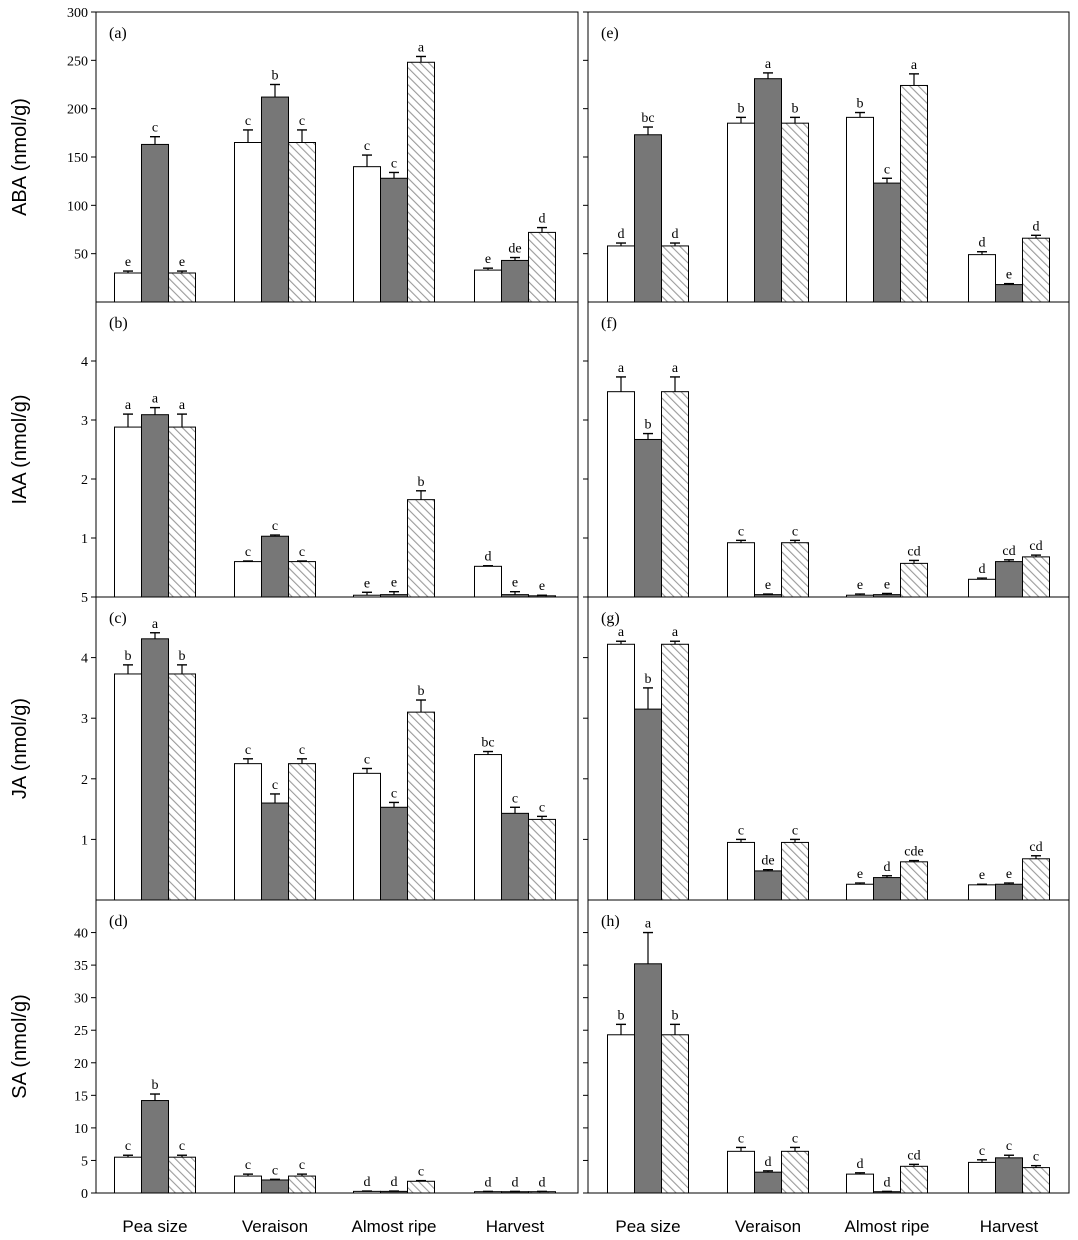 This screenshot has height=1240, width=1078. I want to click on panel-label: (c), so click(118, 618).